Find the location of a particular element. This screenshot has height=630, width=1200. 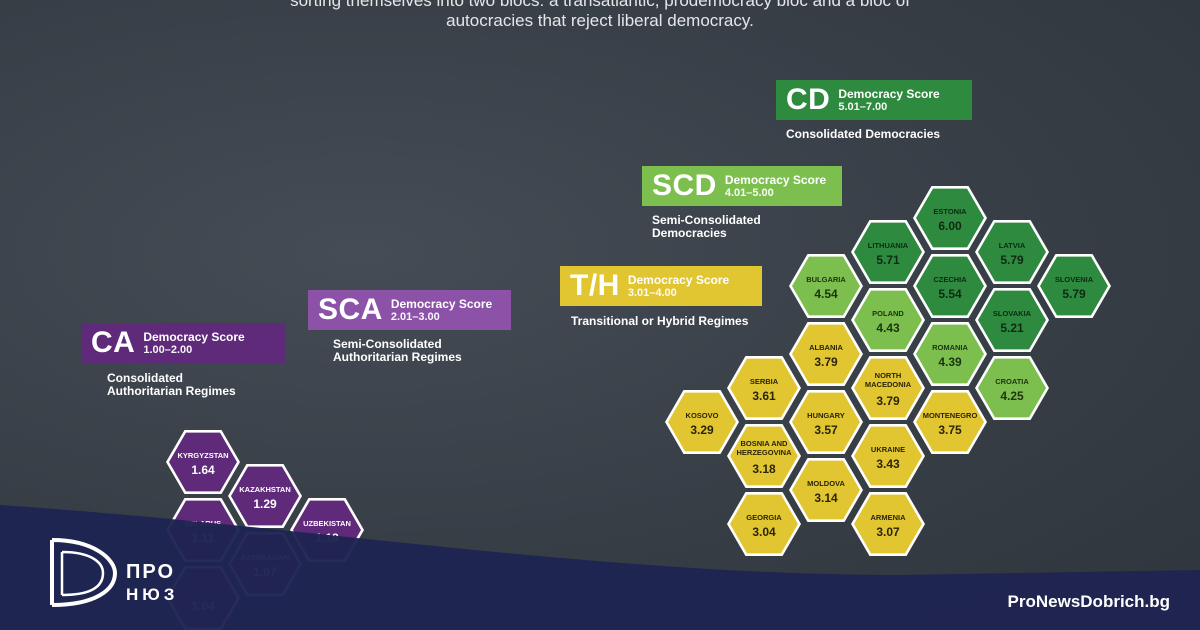

country-name: SLOVENIA is located at coordinates (1074, 279).